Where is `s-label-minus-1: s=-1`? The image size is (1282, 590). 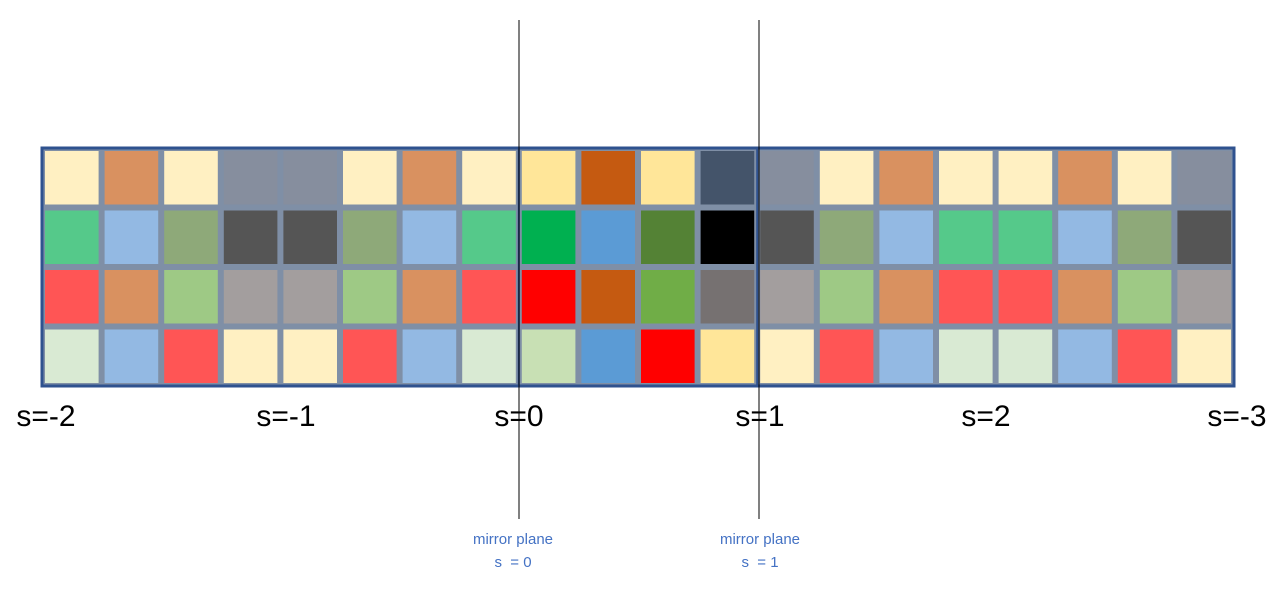
s-label-minus-1: s=-1 is located at coordinates (285, 416).